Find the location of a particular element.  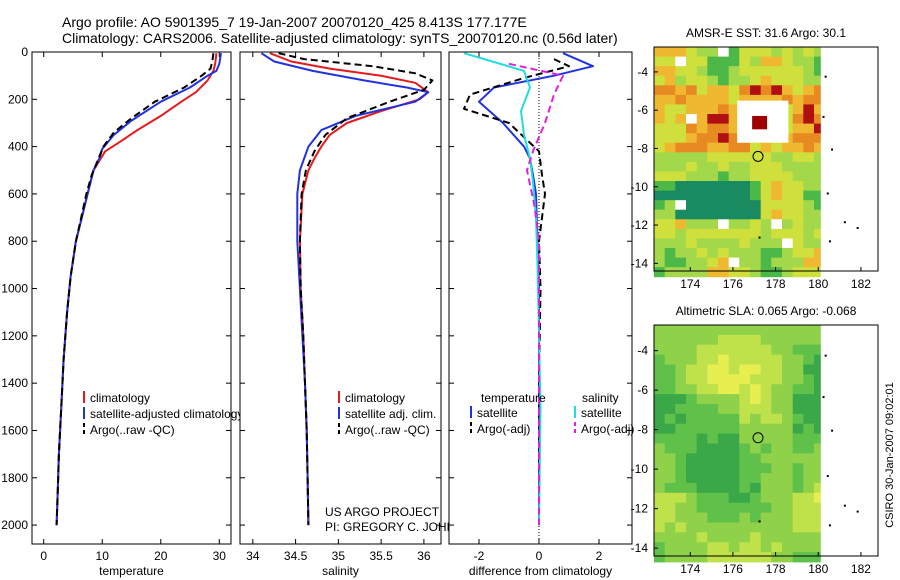

salinity-xtick-label: 34.5 is located at coordinates (296, 556).